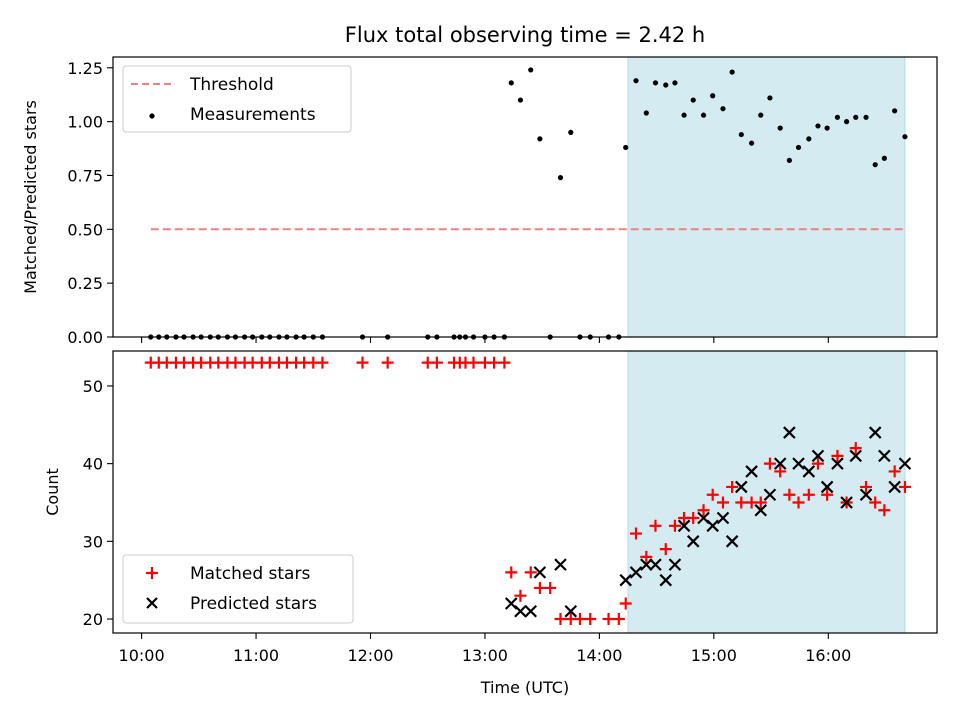 Image resolution: width=960 pixels, height=720 pixels. What do you see at coordinates (90, 203) in the screenshot?
I see `ratio-y-ticks: 0.00 0.25 0.50 0.75 1.00 1.25` at bounding box center [90, 203].